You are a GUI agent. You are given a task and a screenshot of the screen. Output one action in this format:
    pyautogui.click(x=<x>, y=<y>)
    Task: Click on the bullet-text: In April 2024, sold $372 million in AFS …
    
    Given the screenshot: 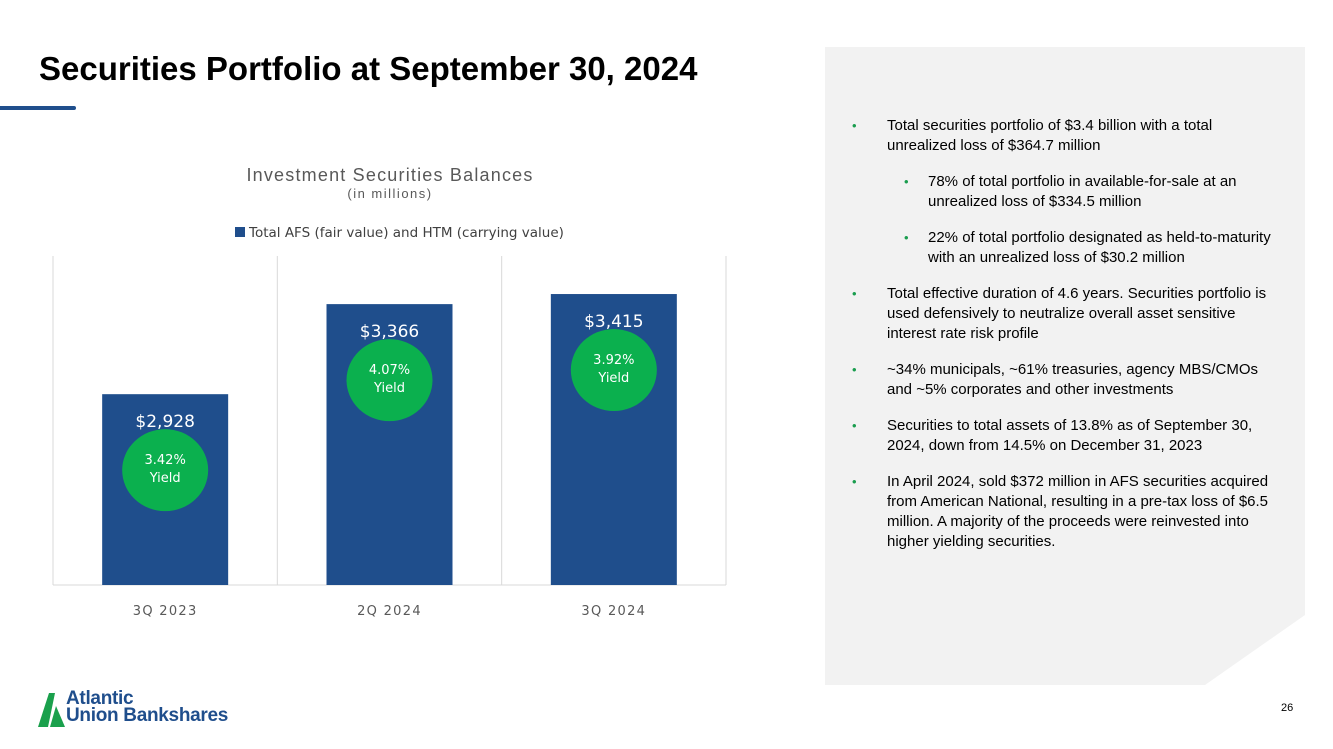 What is the action you would take?
    pyautogui.click(x=1078, y=511)
    